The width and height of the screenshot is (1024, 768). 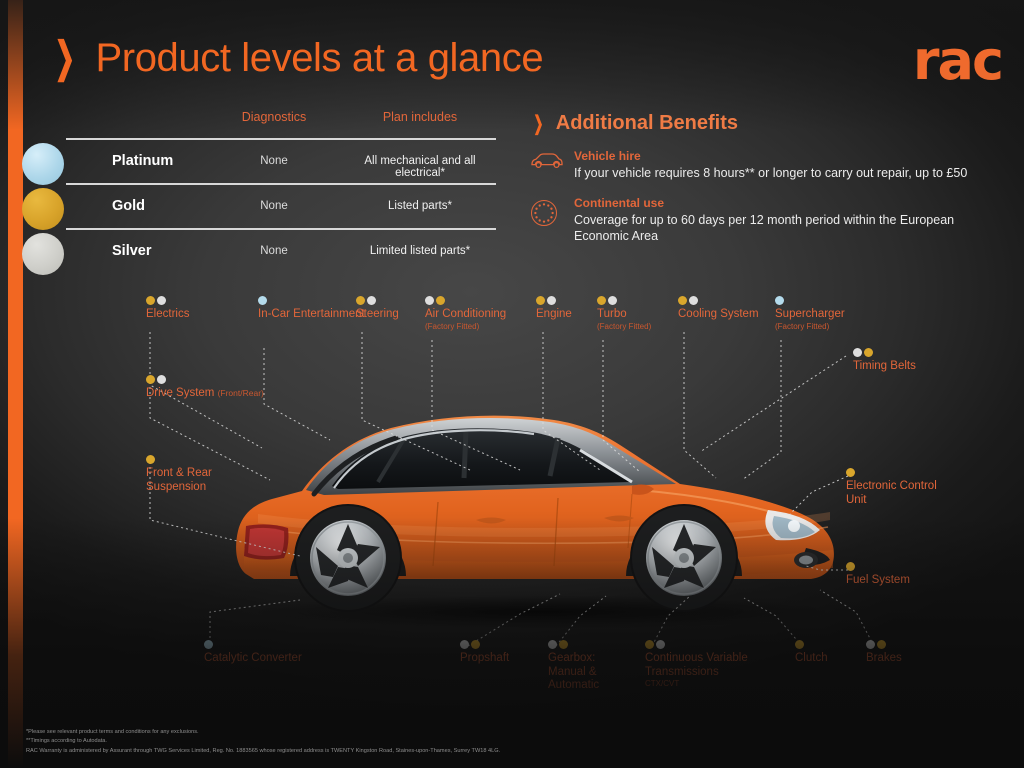 I want to click on level-name: Silver, so click(x=132, y=251).